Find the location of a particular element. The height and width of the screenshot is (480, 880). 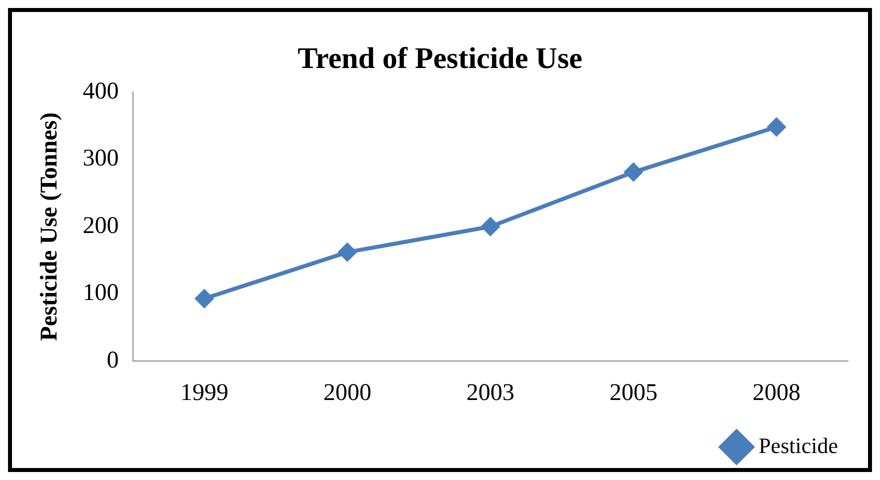

y-tick-label: 200 is located at coordinates (100, 225).